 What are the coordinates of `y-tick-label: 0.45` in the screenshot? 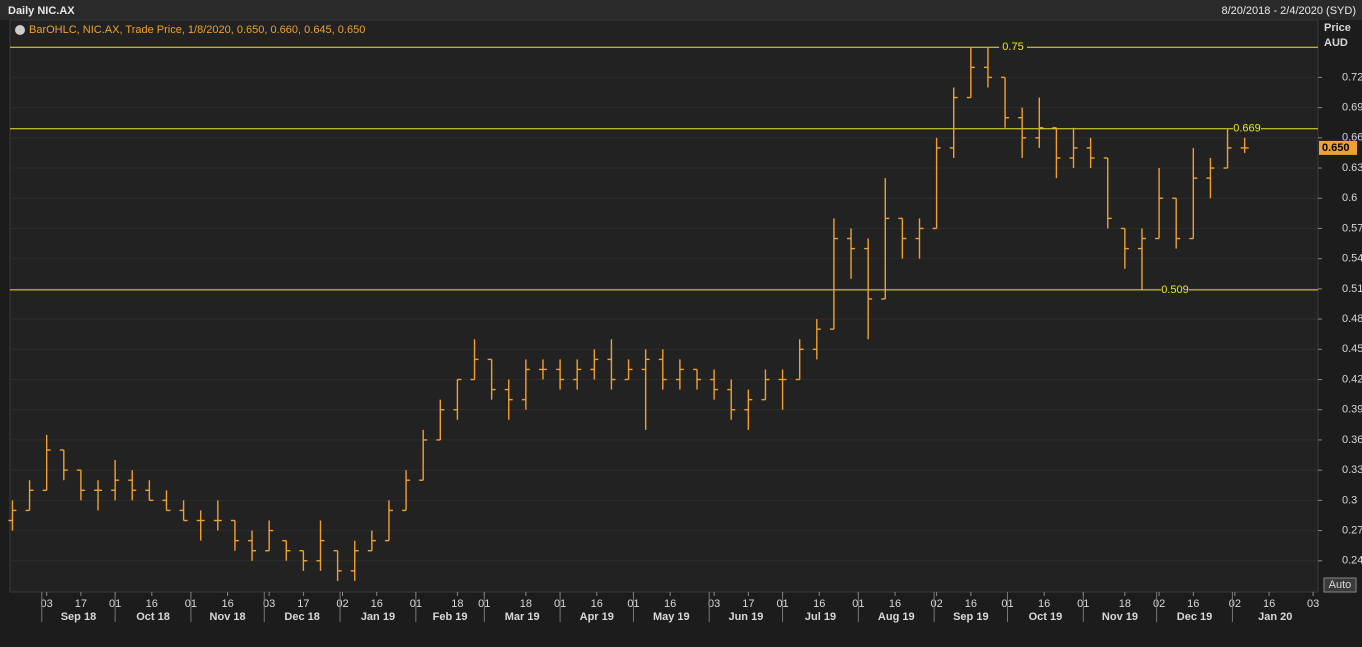 It's located at (1352, 349).